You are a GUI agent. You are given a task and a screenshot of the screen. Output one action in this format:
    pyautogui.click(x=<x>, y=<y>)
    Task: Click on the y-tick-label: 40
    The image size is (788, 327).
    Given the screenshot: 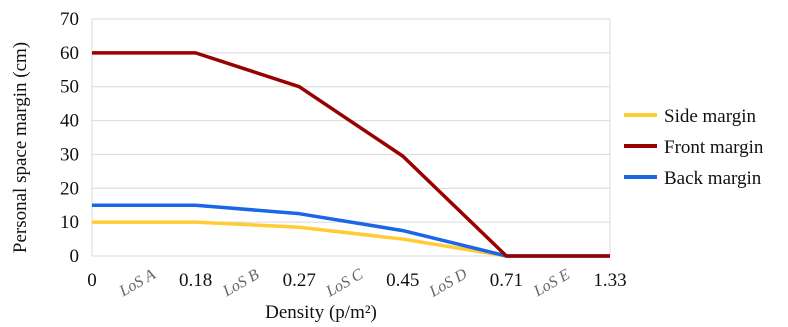 What is the action you would take?
    pyautogui.click(x=69, y=121)
    